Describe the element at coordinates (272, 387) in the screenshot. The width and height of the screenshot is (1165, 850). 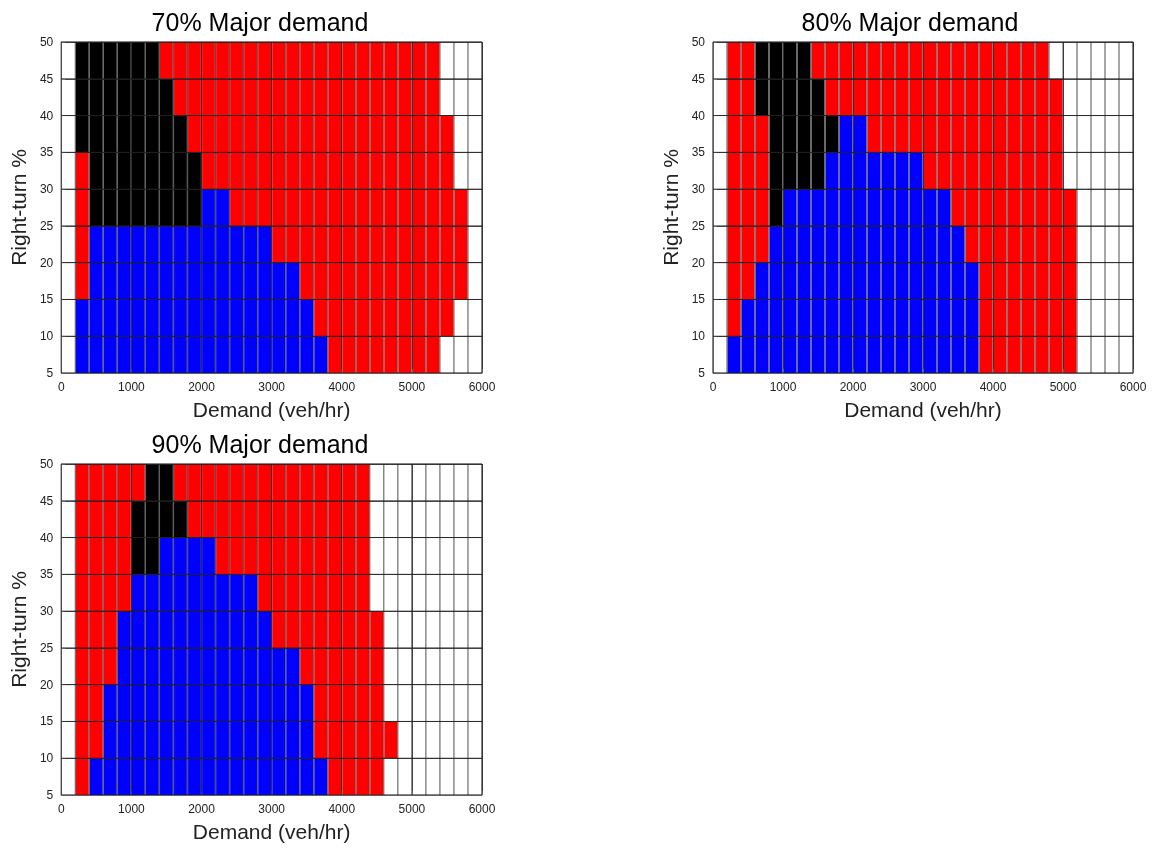
I see `x-tick-label: 3000` at that location.